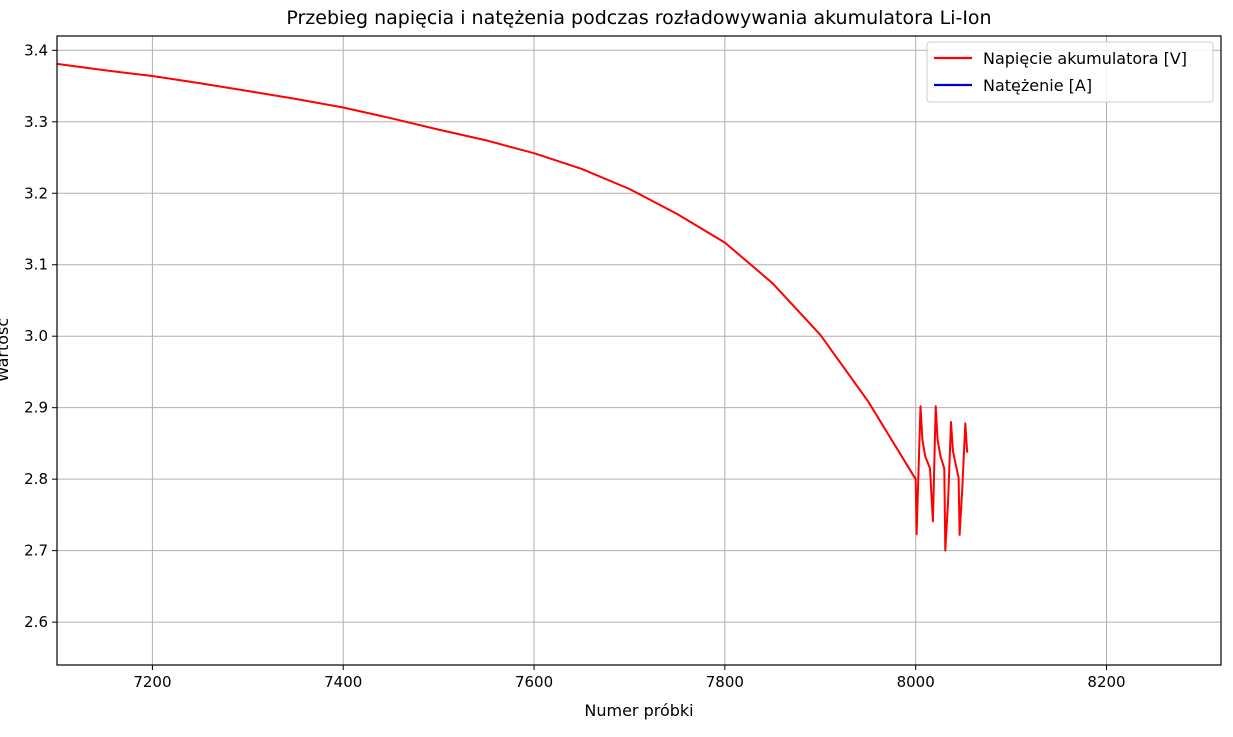 This screenshot has width=1233, height=737. I want to click on y-tick-label: 2.9, so click(36, 408).